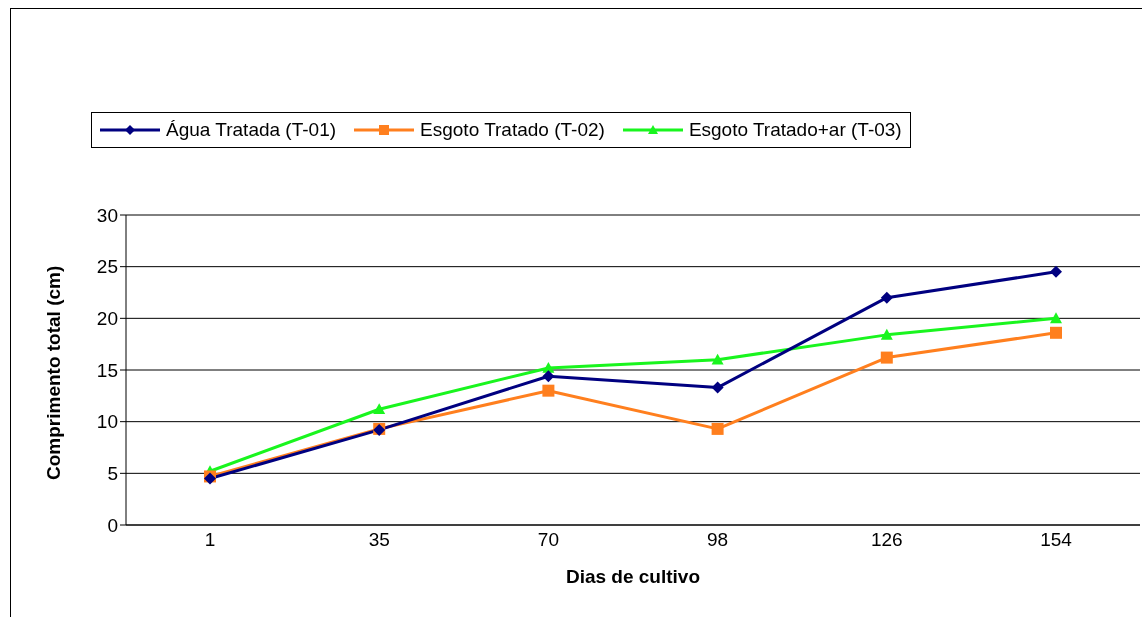 The width and height of the screenshot is (1142, 617). Describe the element at coordinates (53, 372) in the screenshot. I see `y-axis-title: Comprimento total (cm)` at that location.